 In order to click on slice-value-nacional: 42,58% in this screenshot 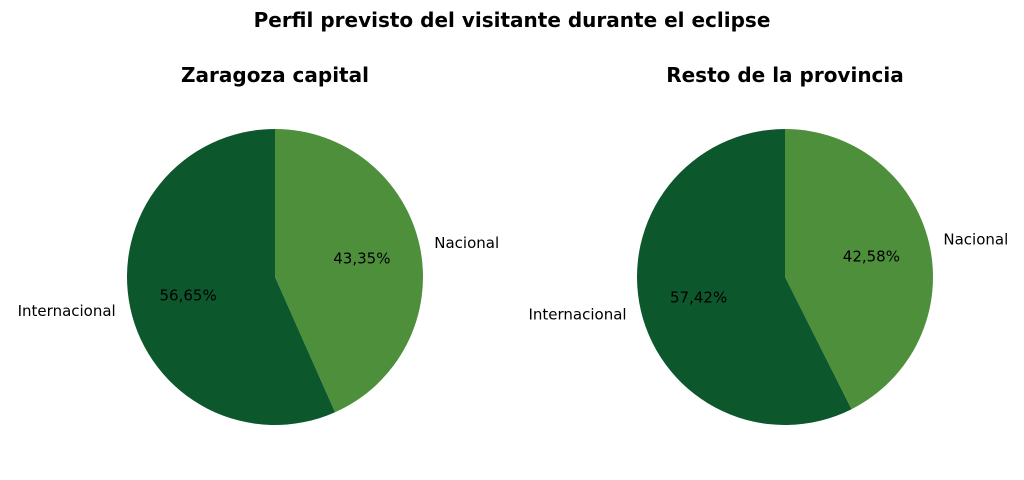, I will do `click(871, 256)`.